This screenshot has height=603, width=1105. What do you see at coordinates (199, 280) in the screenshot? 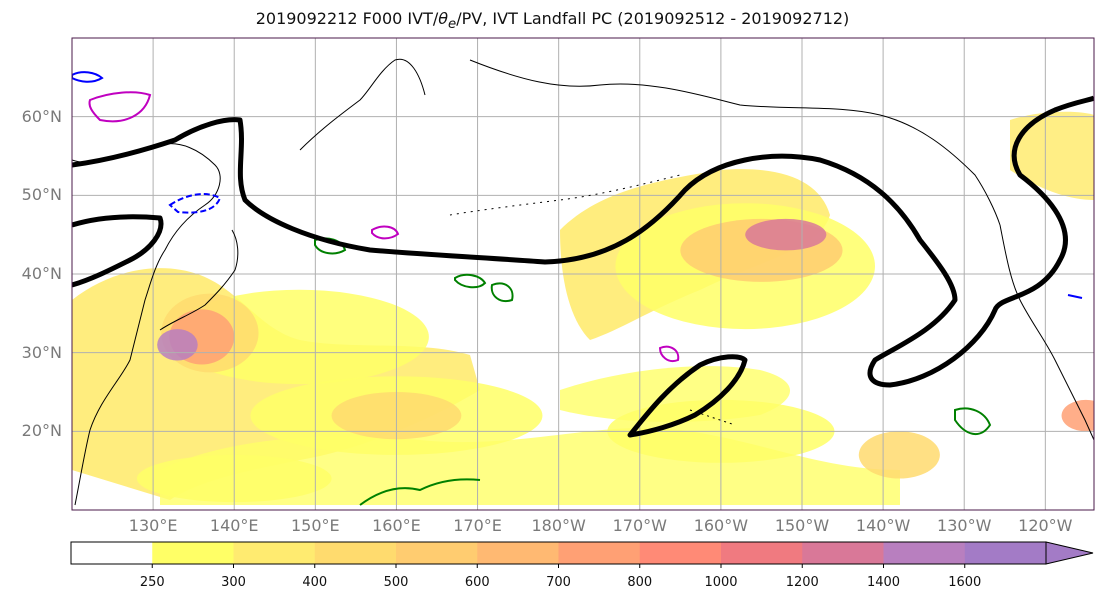
I see `coast-japan` at bounding box center [199, 280].